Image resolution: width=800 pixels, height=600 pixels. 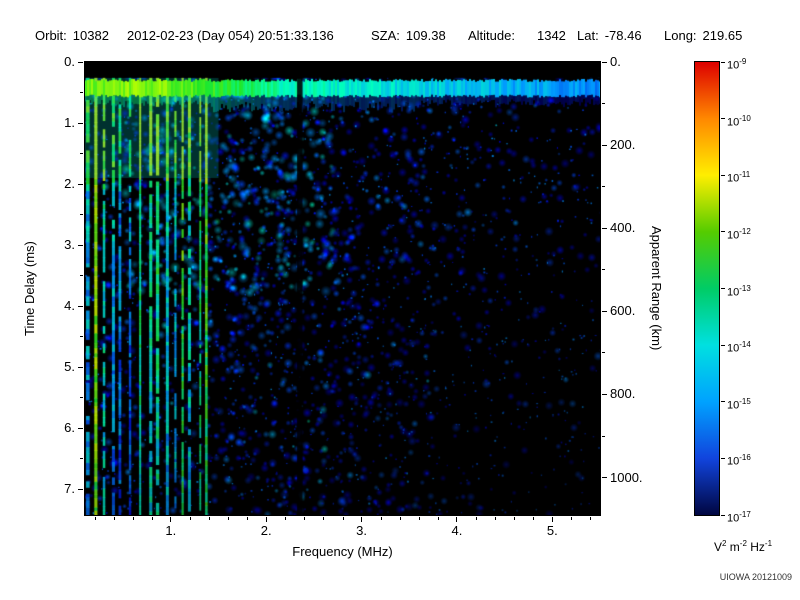 I want to click on datetime-field: 2012-02-23 (Day 054) 20:51:33.136, so click(x=230, y=35).